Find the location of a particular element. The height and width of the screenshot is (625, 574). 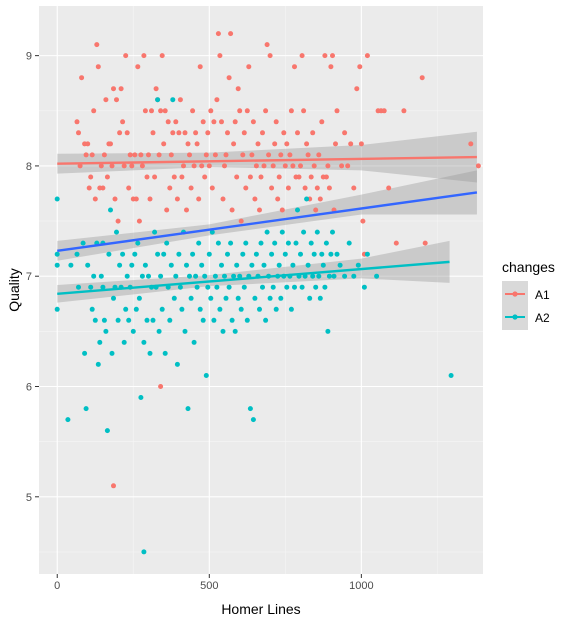

legend-label-a2: A2 is located at coordinates (542, 318).